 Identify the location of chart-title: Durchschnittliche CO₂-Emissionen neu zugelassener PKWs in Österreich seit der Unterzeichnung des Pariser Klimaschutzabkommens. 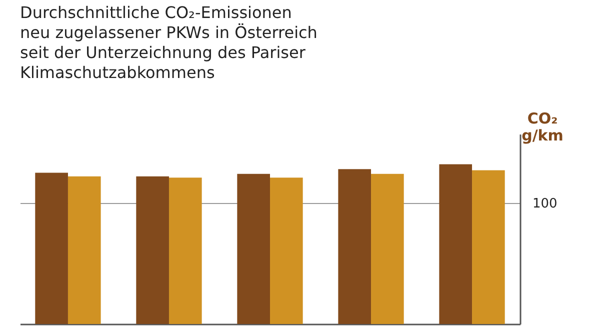
(169, 42).